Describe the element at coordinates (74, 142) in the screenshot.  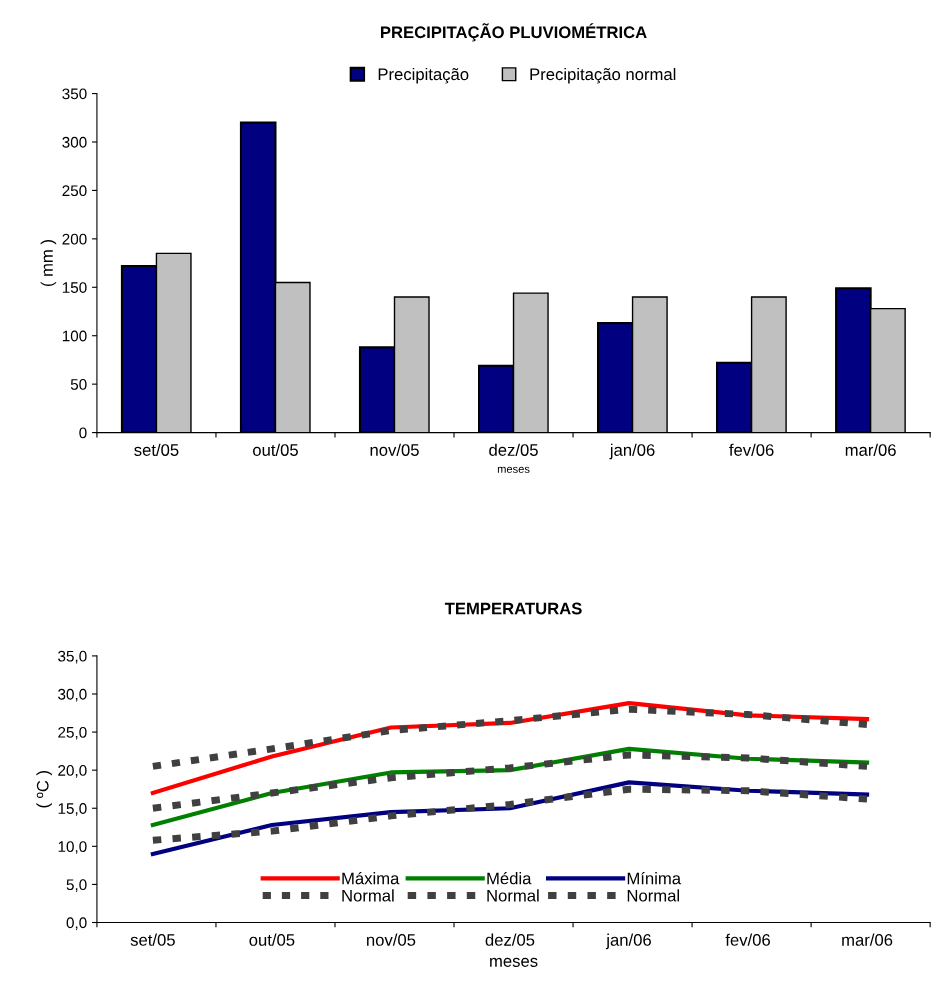
I see `y-tick-label: 300` at that location.